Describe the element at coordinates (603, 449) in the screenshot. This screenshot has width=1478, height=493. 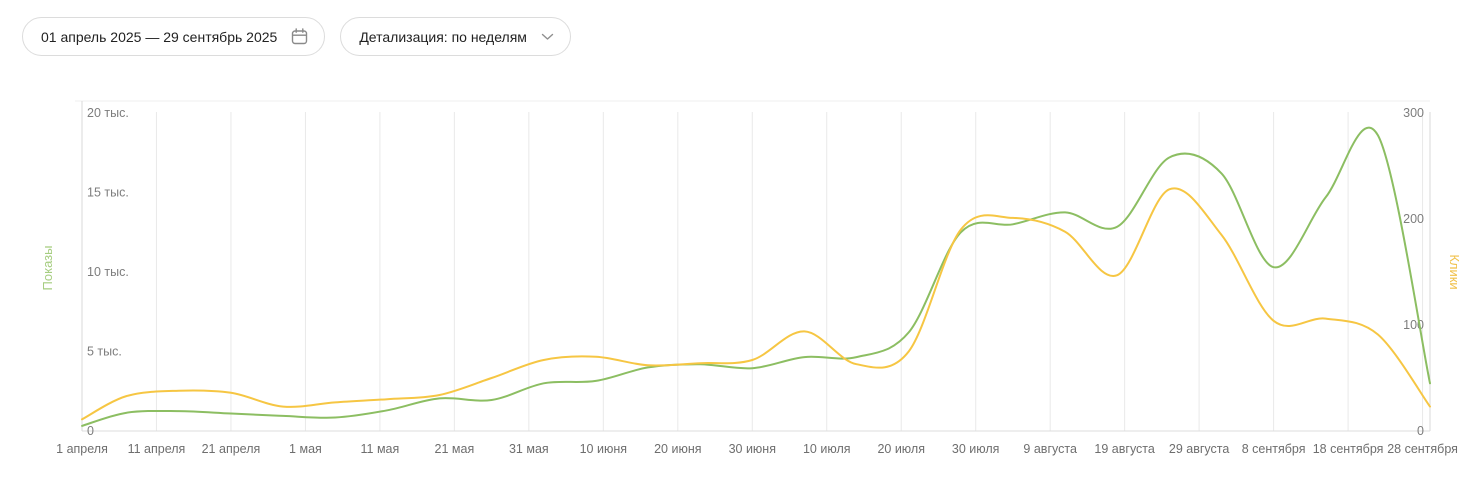
I see `x-tick-label: 10 июня` at that location.